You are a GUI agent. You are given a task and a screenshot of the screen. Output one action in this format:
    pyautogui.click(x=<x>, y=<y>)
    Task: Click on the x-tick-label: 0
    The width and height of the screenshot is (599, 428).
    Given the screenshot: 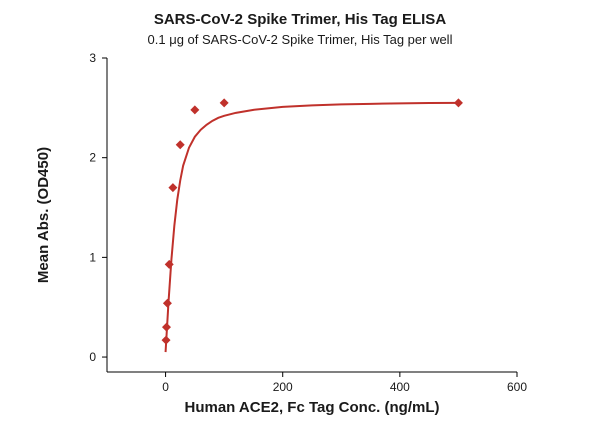 What is the action you would take?
    pyautogui.click(x=165, y=387)
    